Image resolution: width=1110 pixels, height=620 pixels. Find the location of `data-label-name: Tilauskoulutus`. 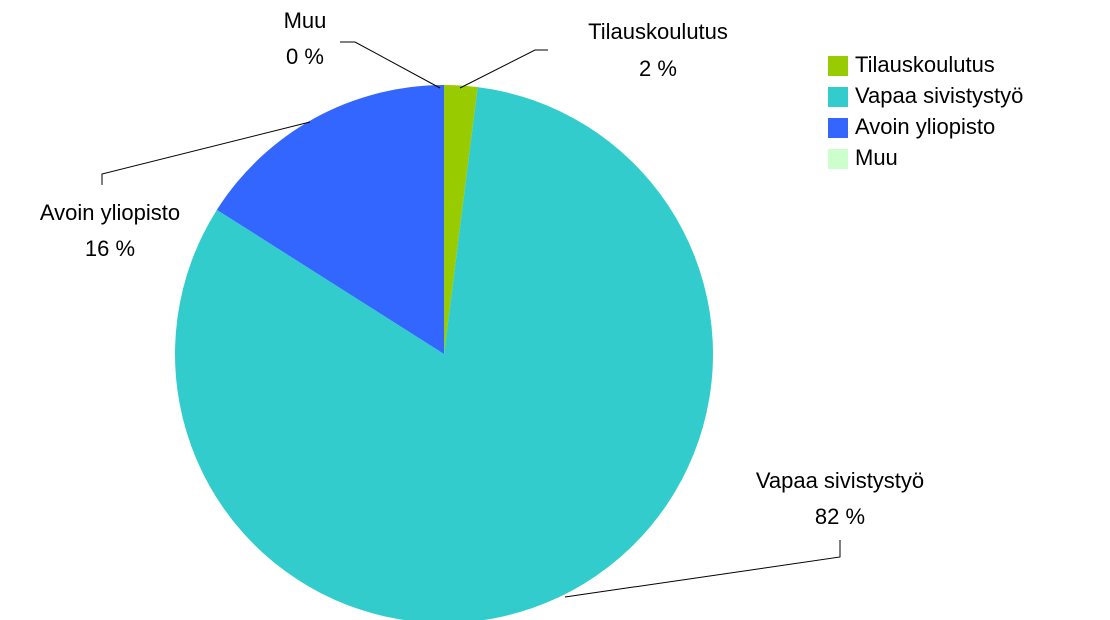

data-label-name: Tilauskoulutus is located at coordinates (658, 31).